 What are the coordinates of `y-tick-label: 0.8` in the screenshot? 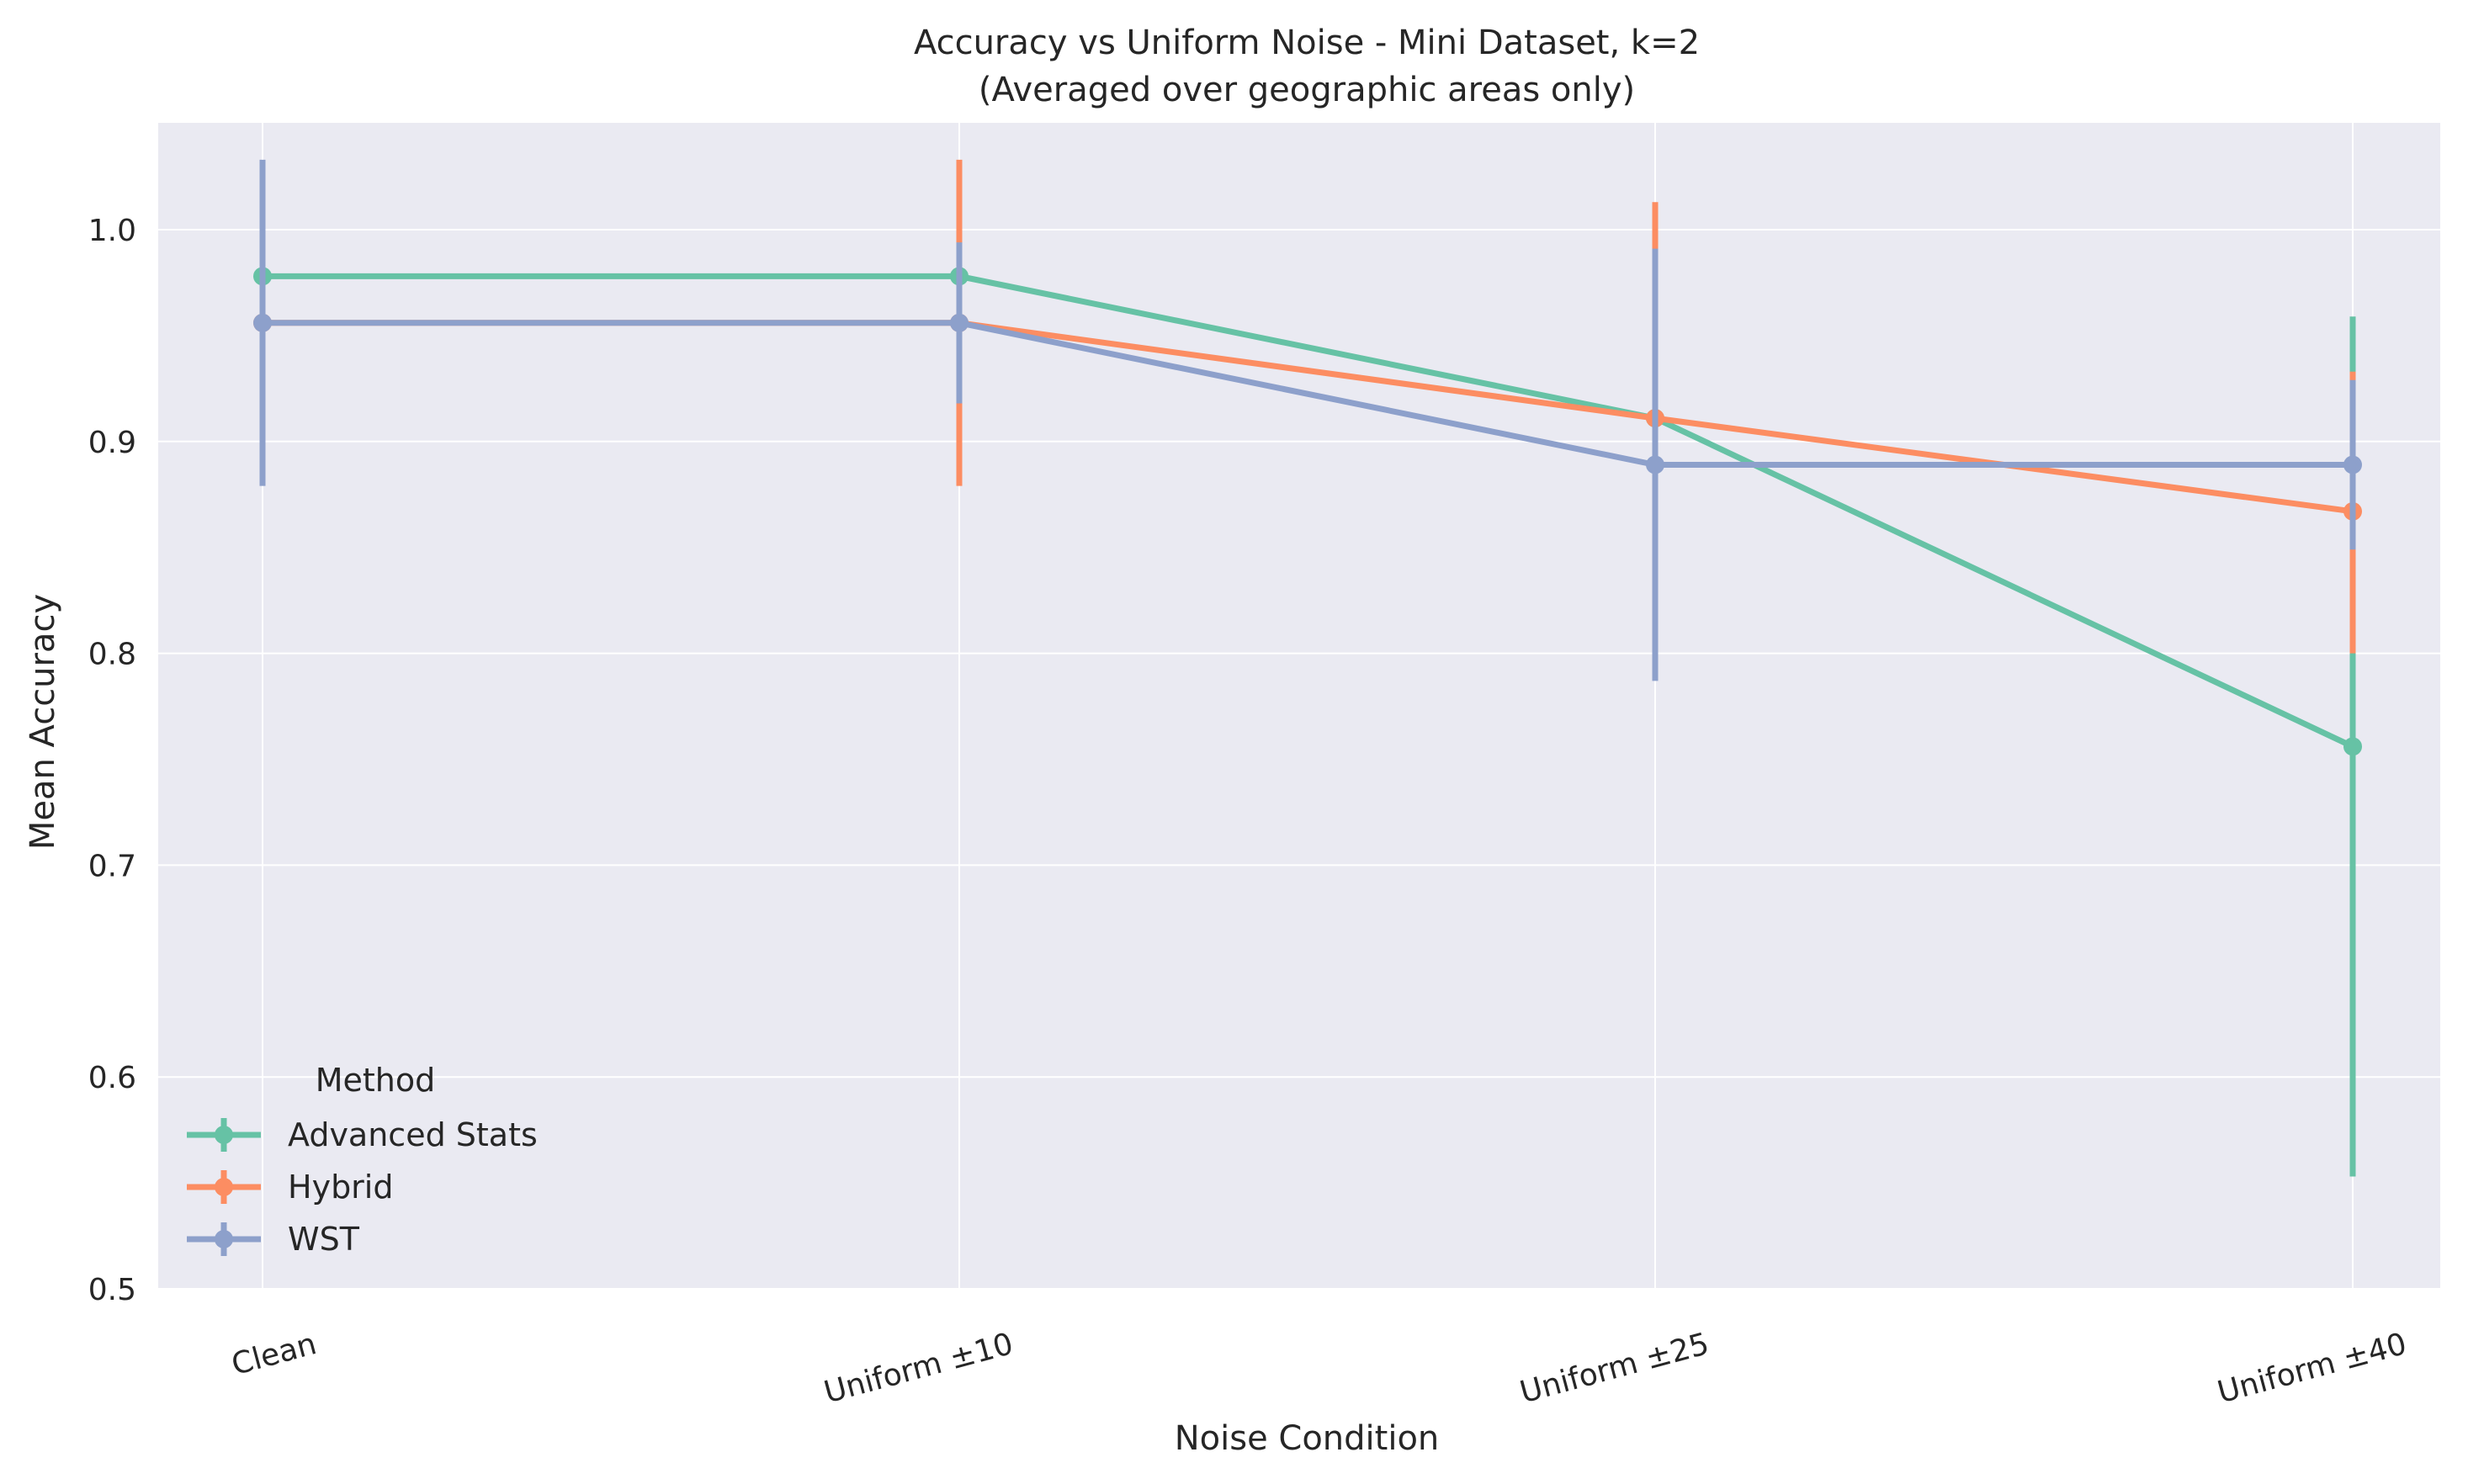 It's located at (112, 655).